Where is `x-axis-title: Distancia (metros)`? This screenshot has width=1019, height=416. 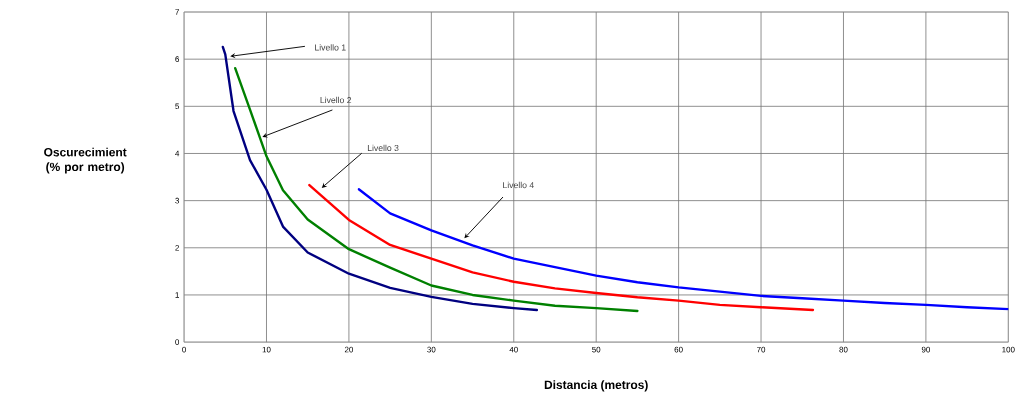
x-axis-title: Distancia (metros) is located at coordinates (596, 386).